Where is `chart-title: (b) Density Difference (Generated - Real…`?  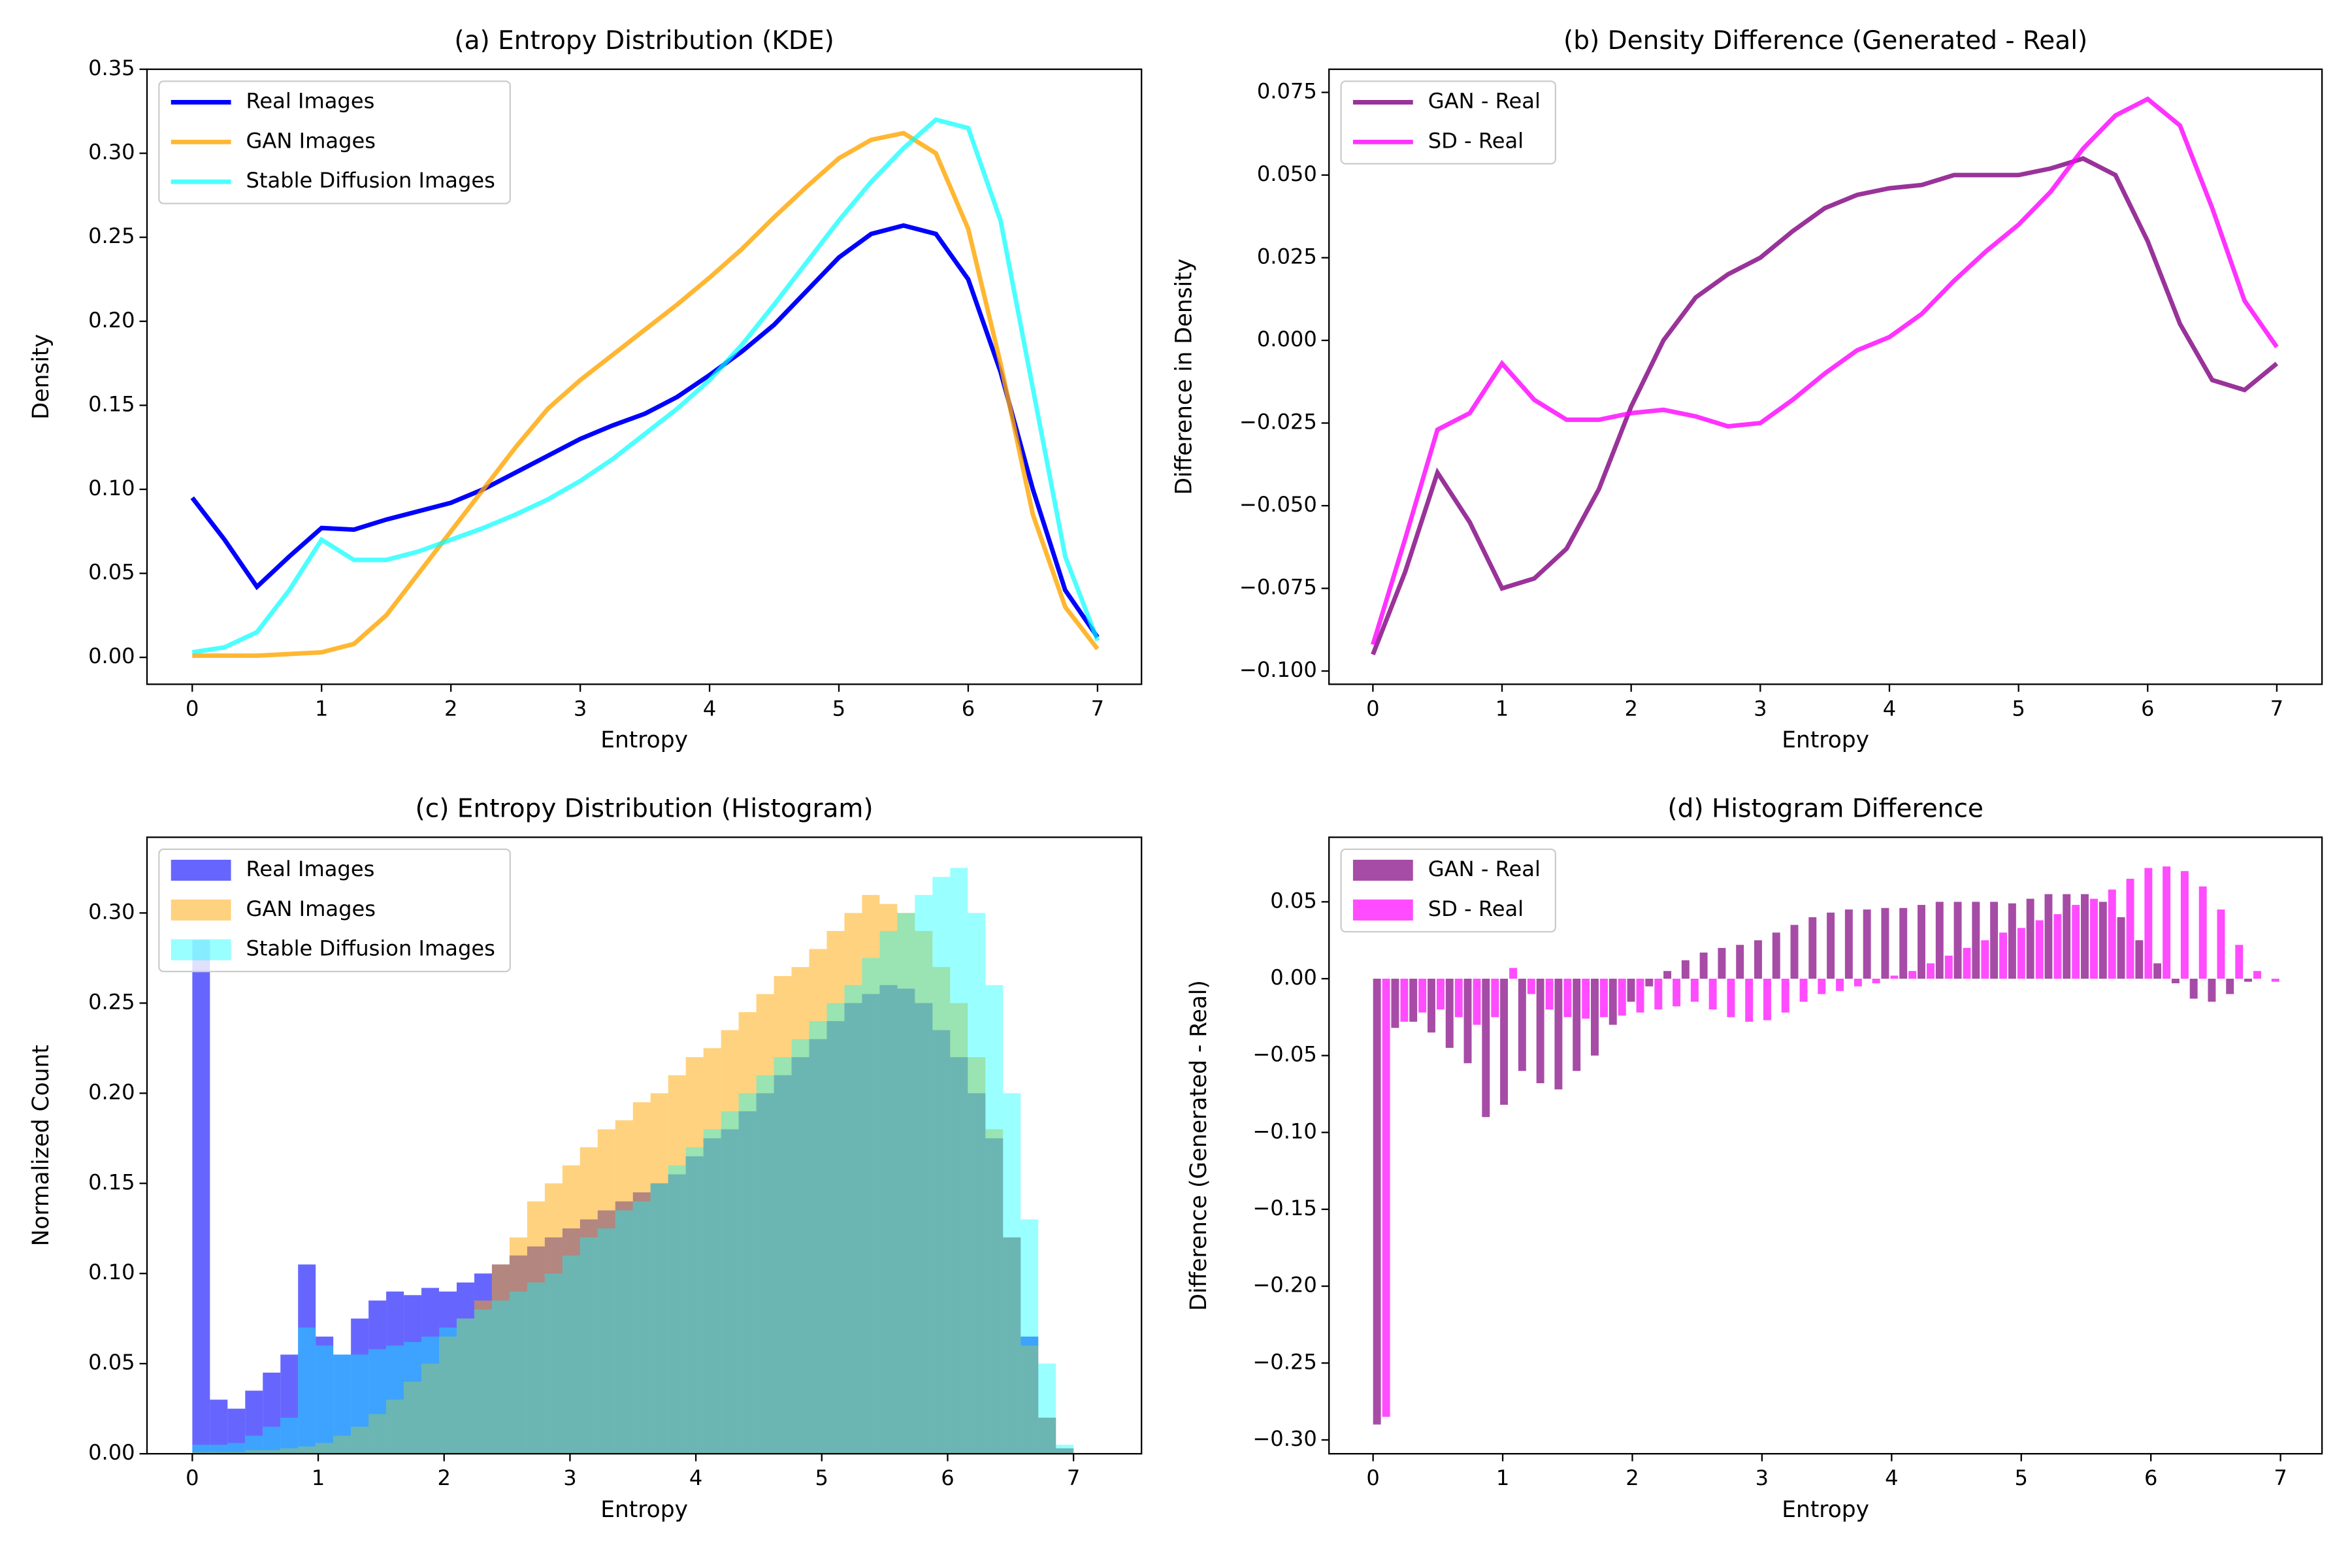 chart-title: (b) Density Difference (Generated - Real… is located at coordinates (1825, 41).